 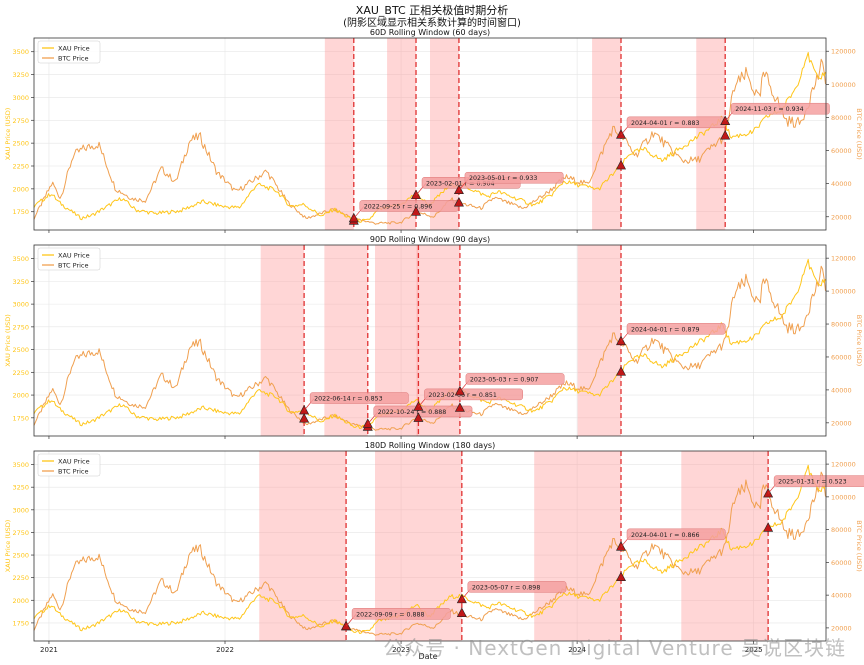 I want to click on x-tick-label: 2025, so click(x=754, y=650).